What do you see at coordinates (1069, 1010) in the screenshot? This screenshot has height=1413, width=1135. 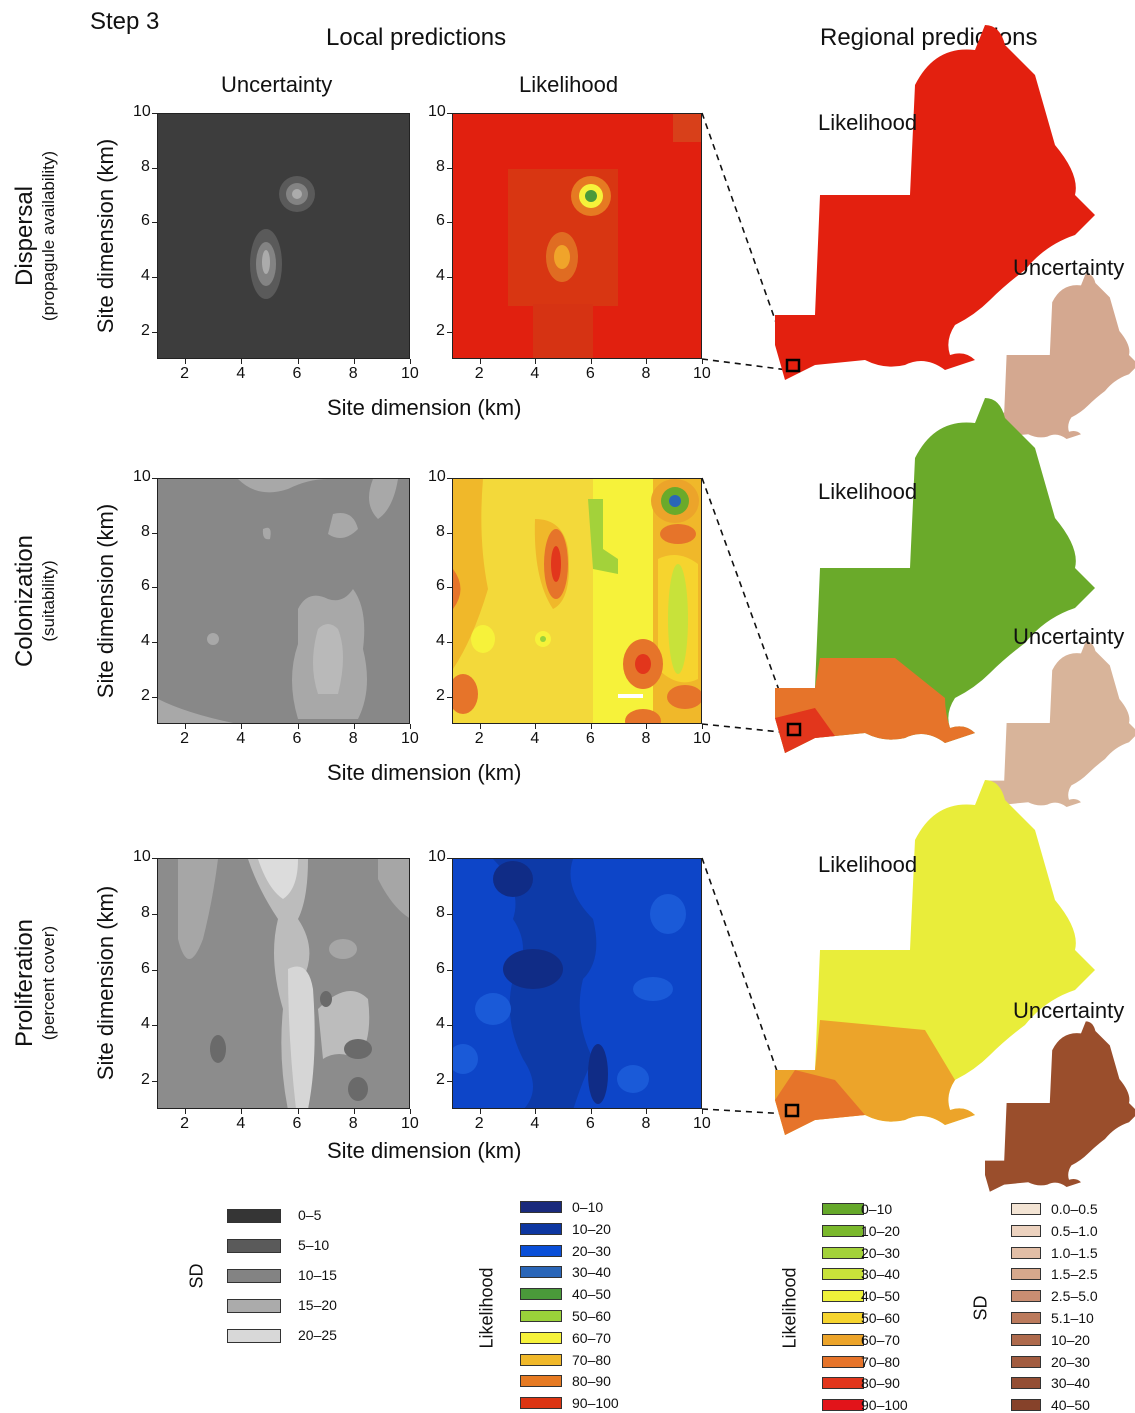 I see `map-label-uncertainty: Uncertainty` at bounding box center [1069, 1010].